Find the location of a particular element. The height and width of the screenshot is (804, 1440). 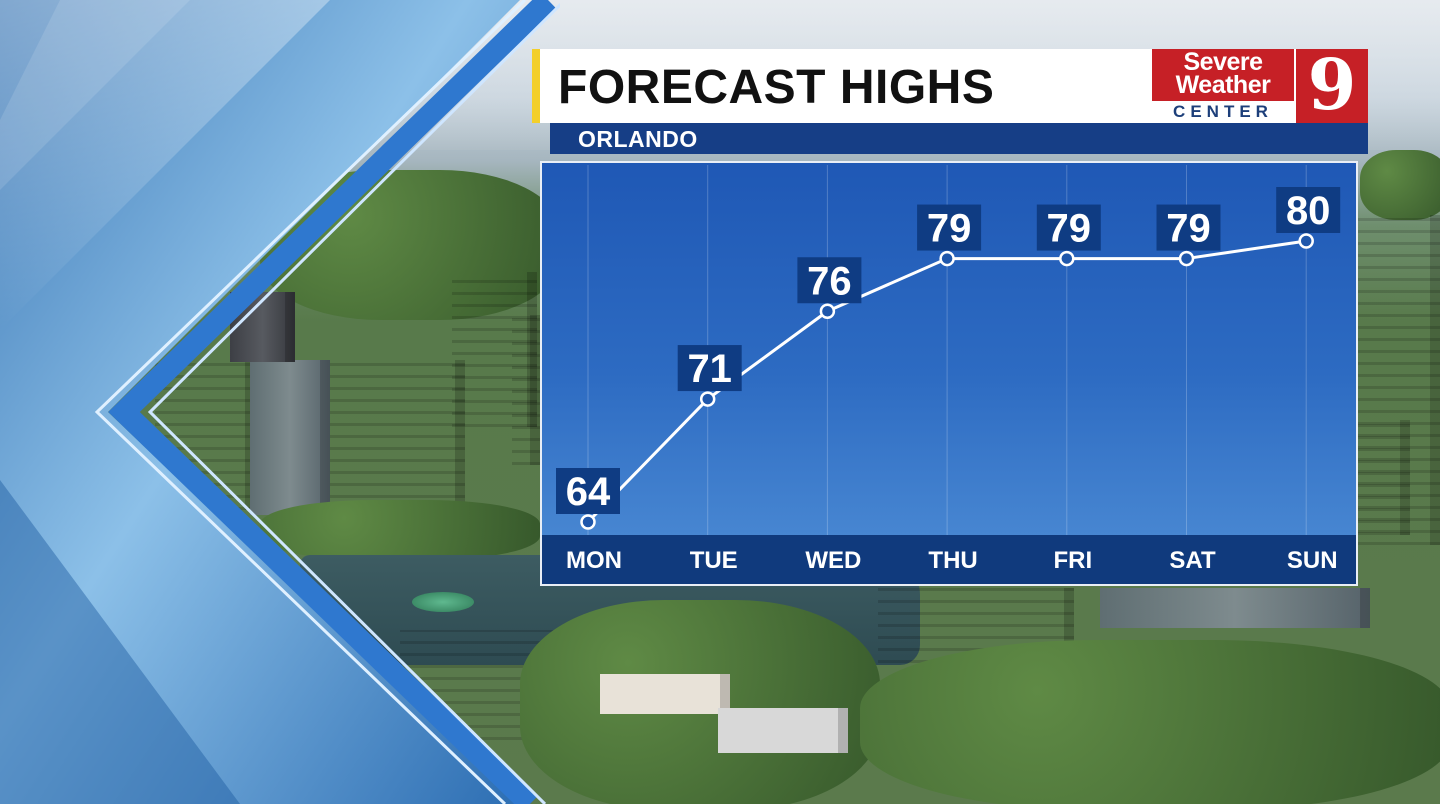

title-bar is located at coordinates (842, 86).